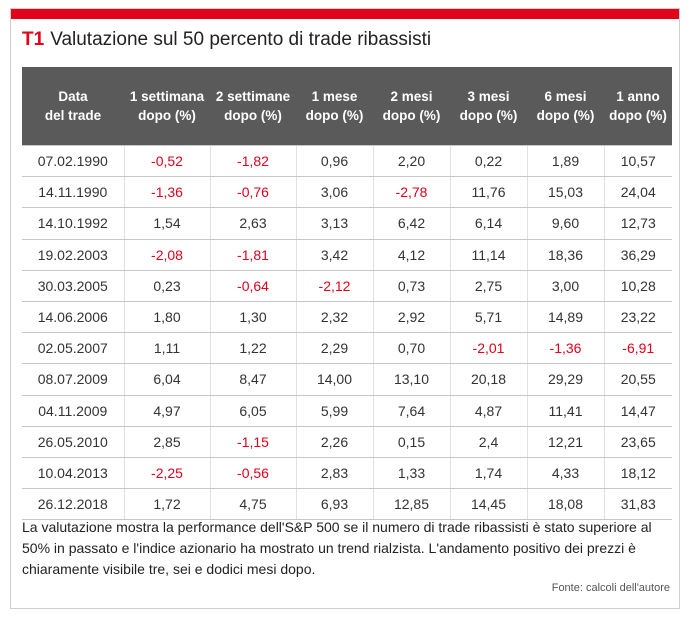  What do you see at coordinates (637, 473) in the screenshot?
I see `return-cell: 18,12` at bounding box center [637, 473].